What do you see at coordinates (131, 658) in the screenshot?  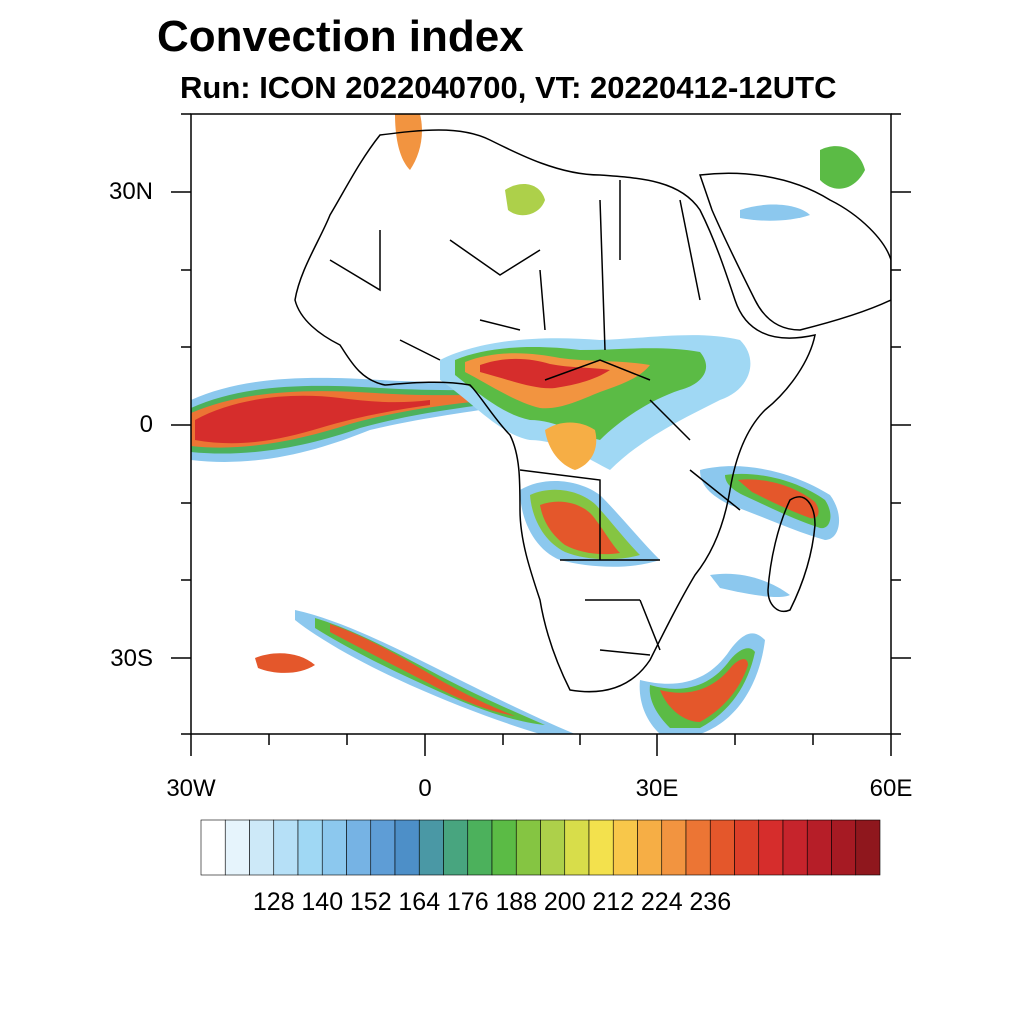 I see `lat-label-30s: 30S` at bounding box center [131, 658].